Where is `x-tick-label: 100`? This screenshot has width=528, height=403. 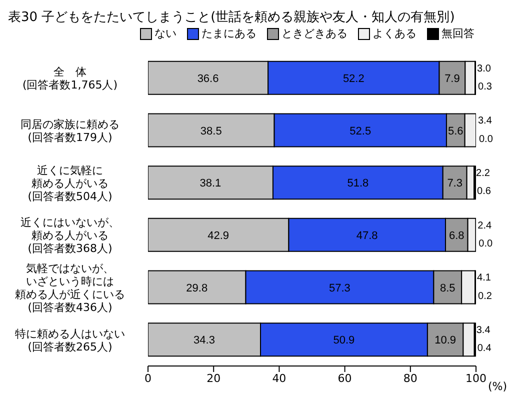
x-tick-label: 100 is located at coordinates (476, 378).